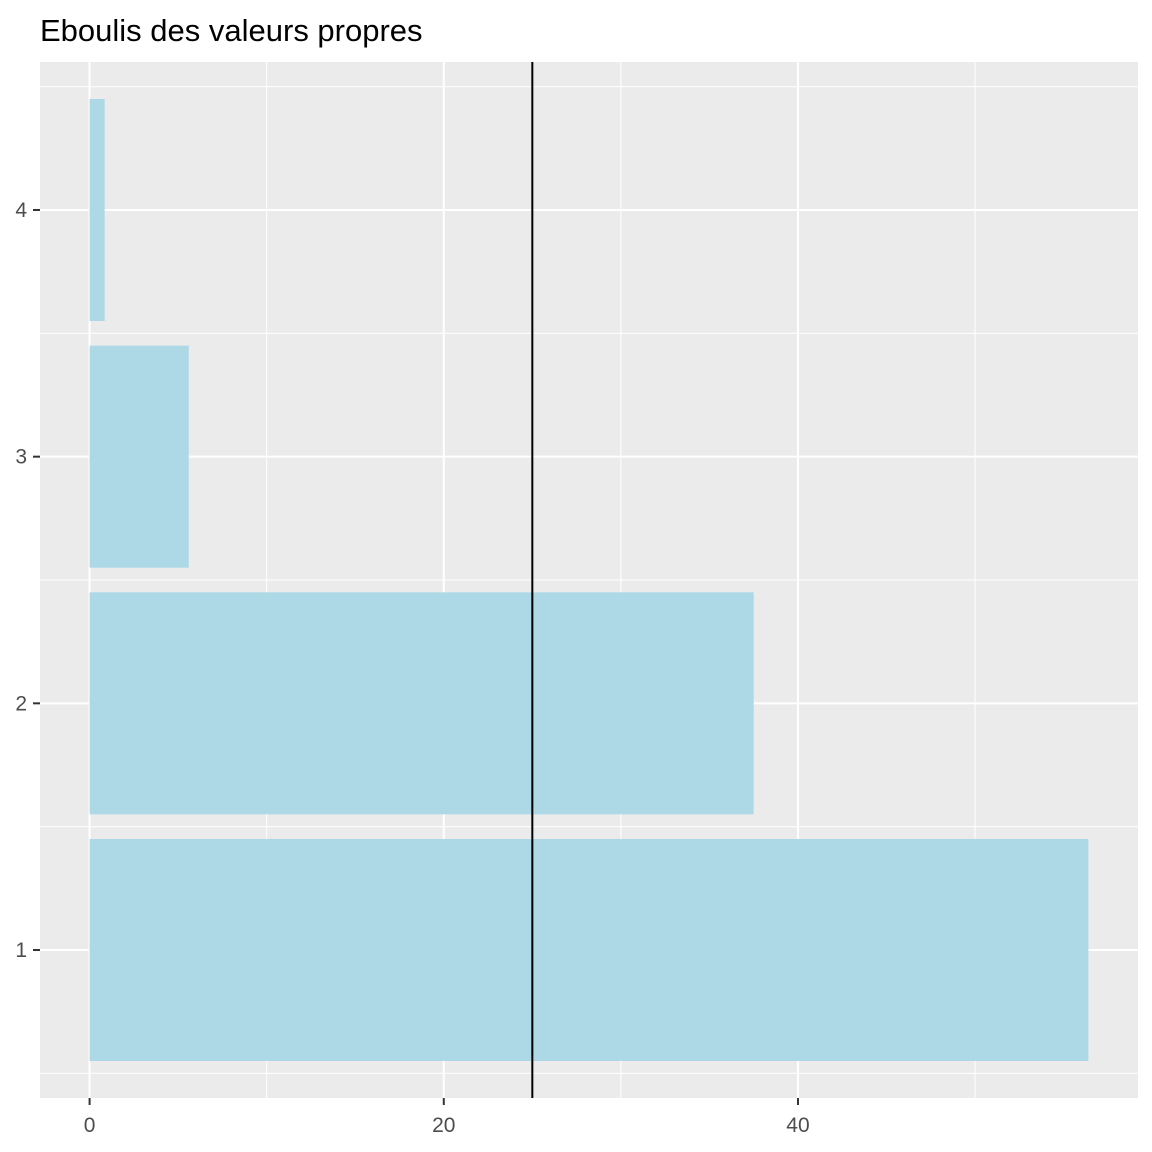  Describe the element at coordinates (443, 1125) in the screenshot. I see `x-tick-label: 20` at that location.